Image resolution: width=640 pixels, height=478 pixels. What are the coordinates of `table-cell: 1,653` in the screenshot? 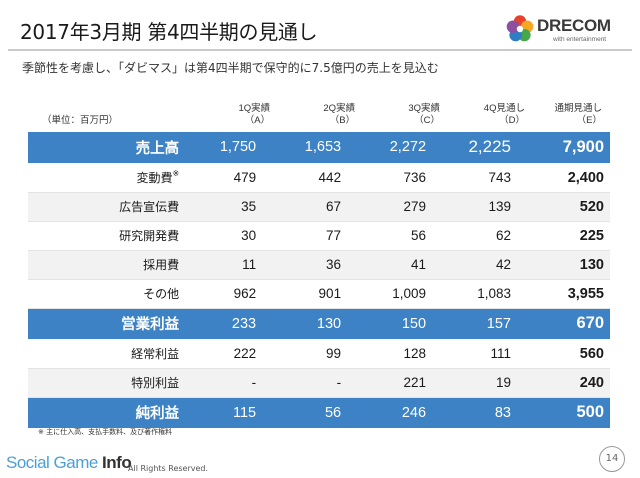 It's located at (313, 148).